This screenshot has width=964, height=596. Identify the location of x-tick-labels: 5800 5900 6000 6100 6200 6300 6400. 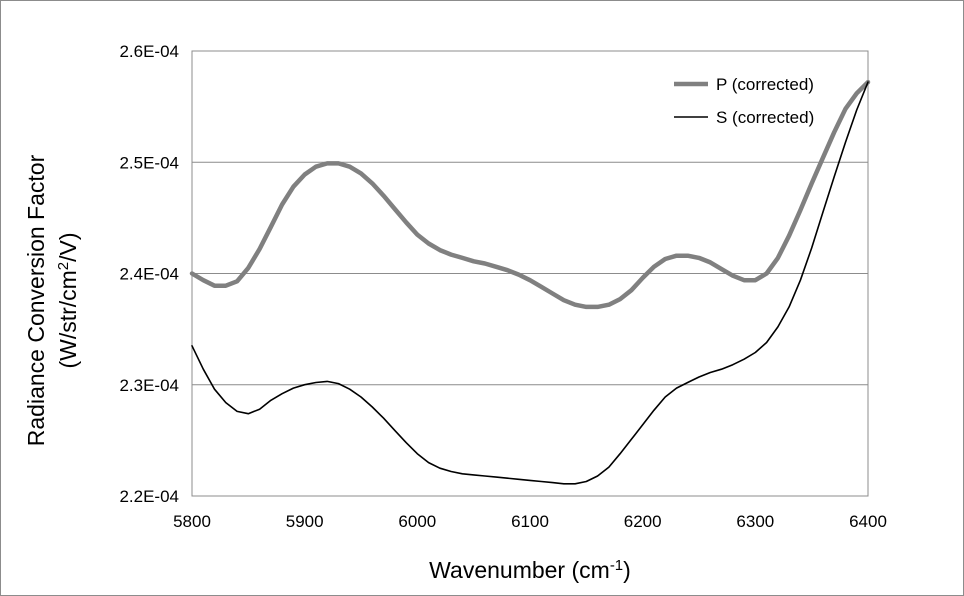
(530, 521).